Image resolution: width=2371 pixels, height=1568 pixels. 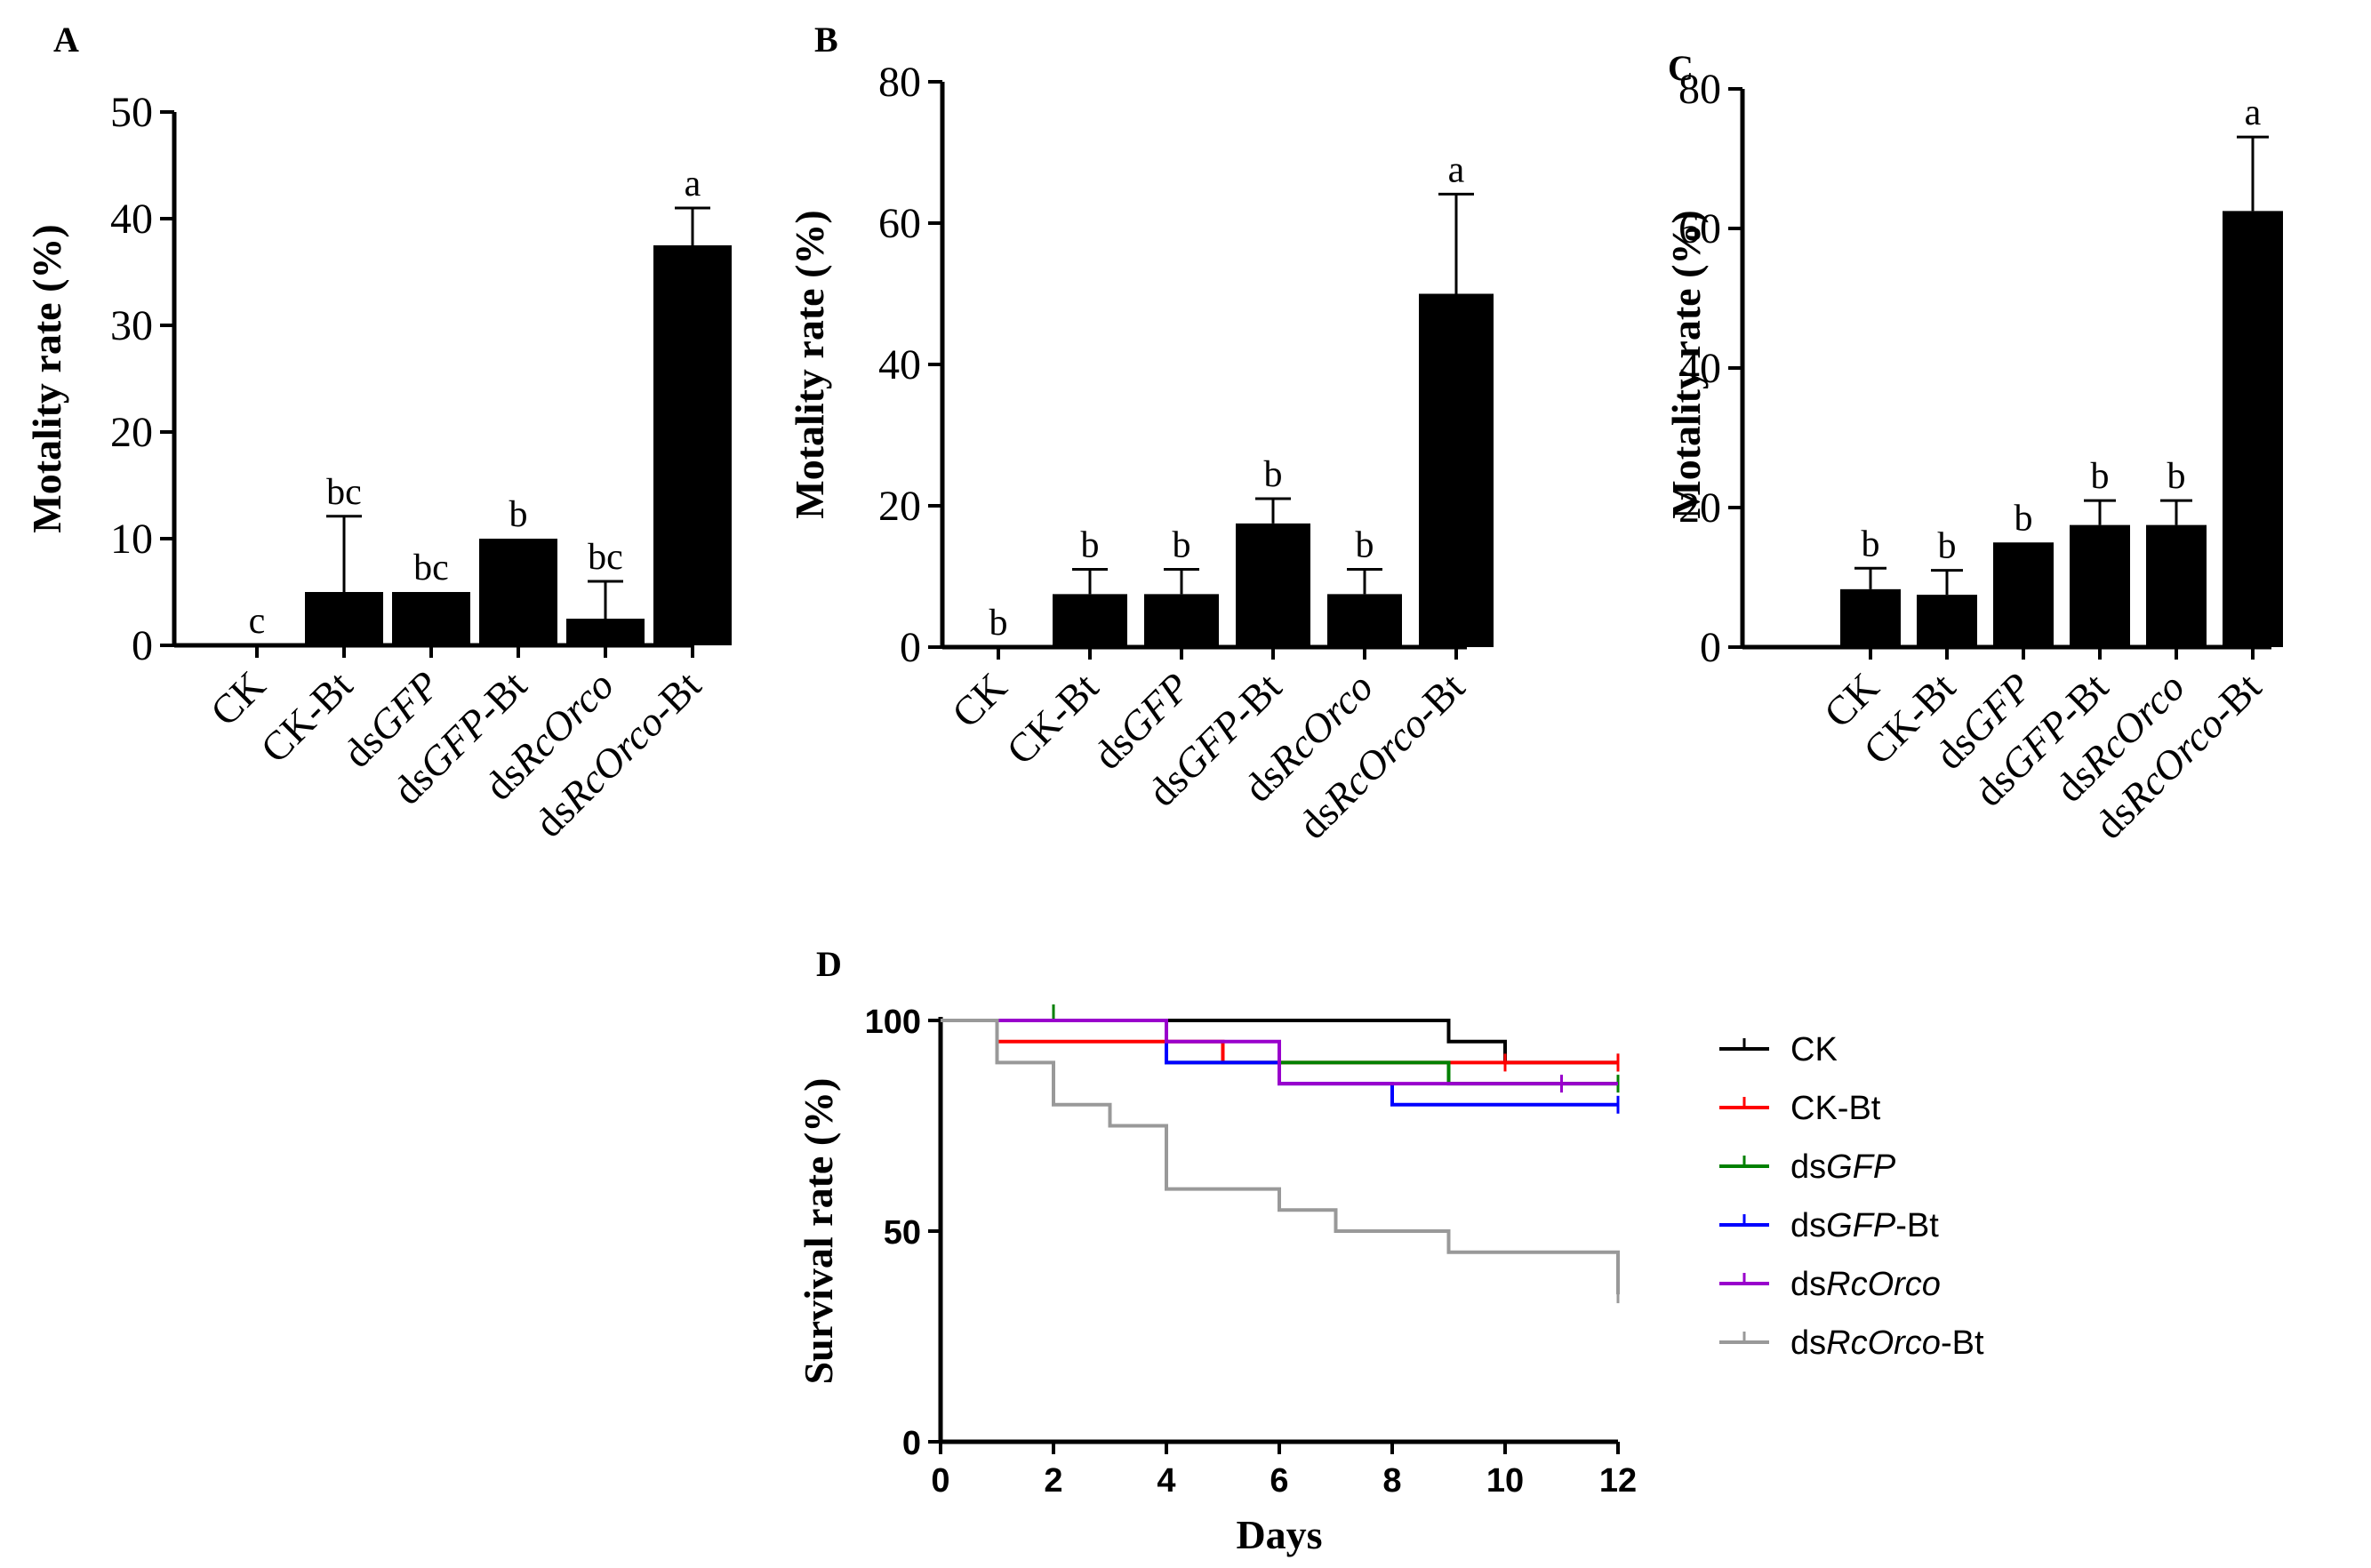 I want to click on x-tick-label: 6, so click(x=1279, y=1481).